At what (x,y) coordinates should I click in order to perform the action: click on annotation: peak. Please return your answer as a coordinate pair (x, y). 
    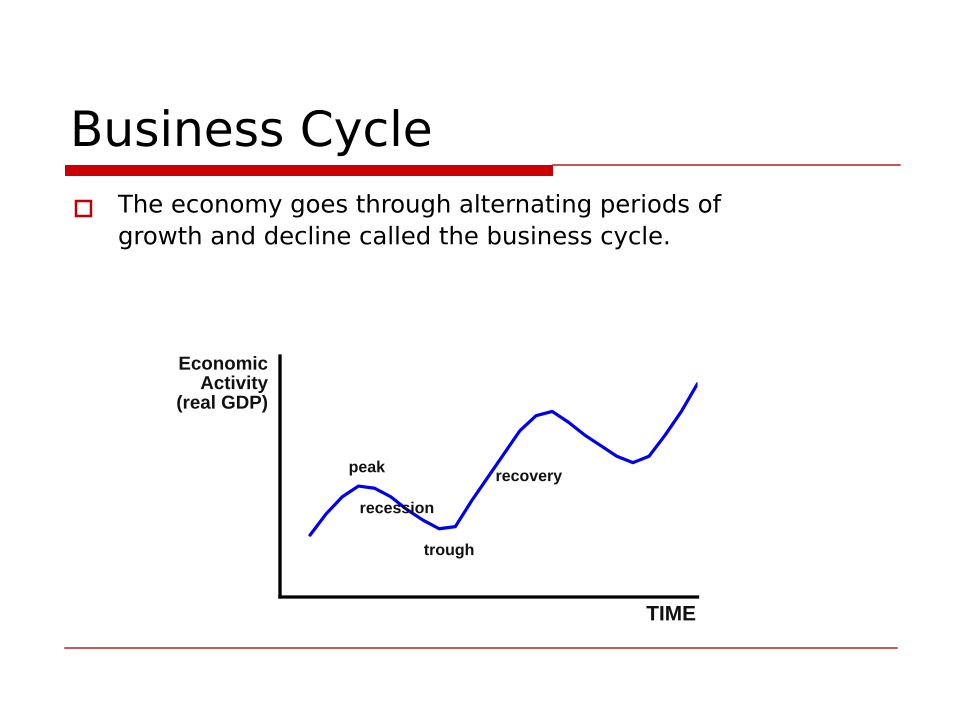
    Looking at the image, I should click on (368, 468).